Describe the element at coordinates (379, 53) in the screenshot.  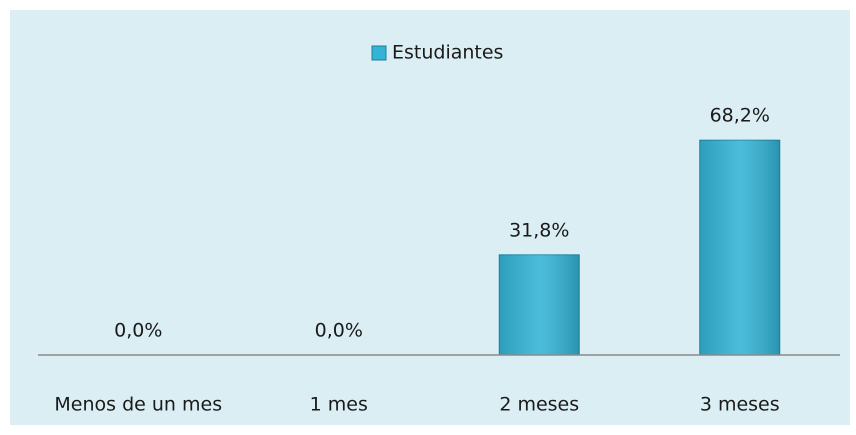
I see `legend-swatch` at that location.